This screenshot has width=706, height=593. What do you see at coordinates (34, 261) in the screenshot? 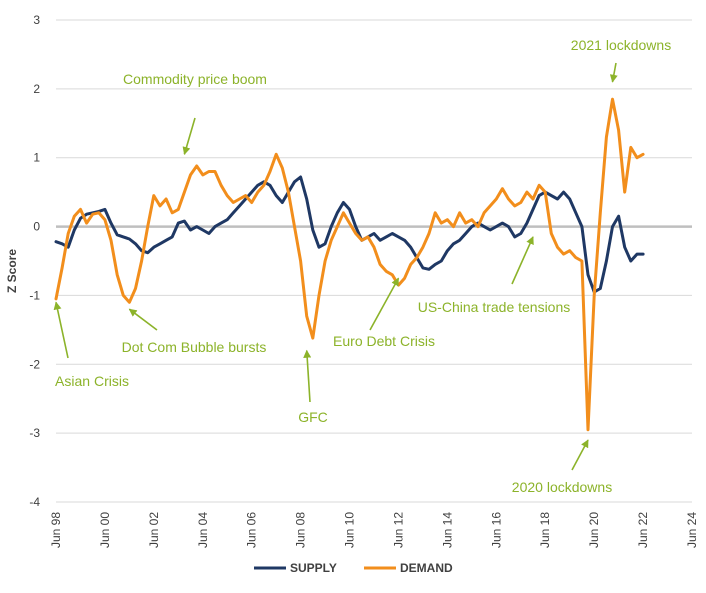
I see `y-tick-labels: -4 -3 -2 -1 0 1 2 3` at bounding box center [34, 261].